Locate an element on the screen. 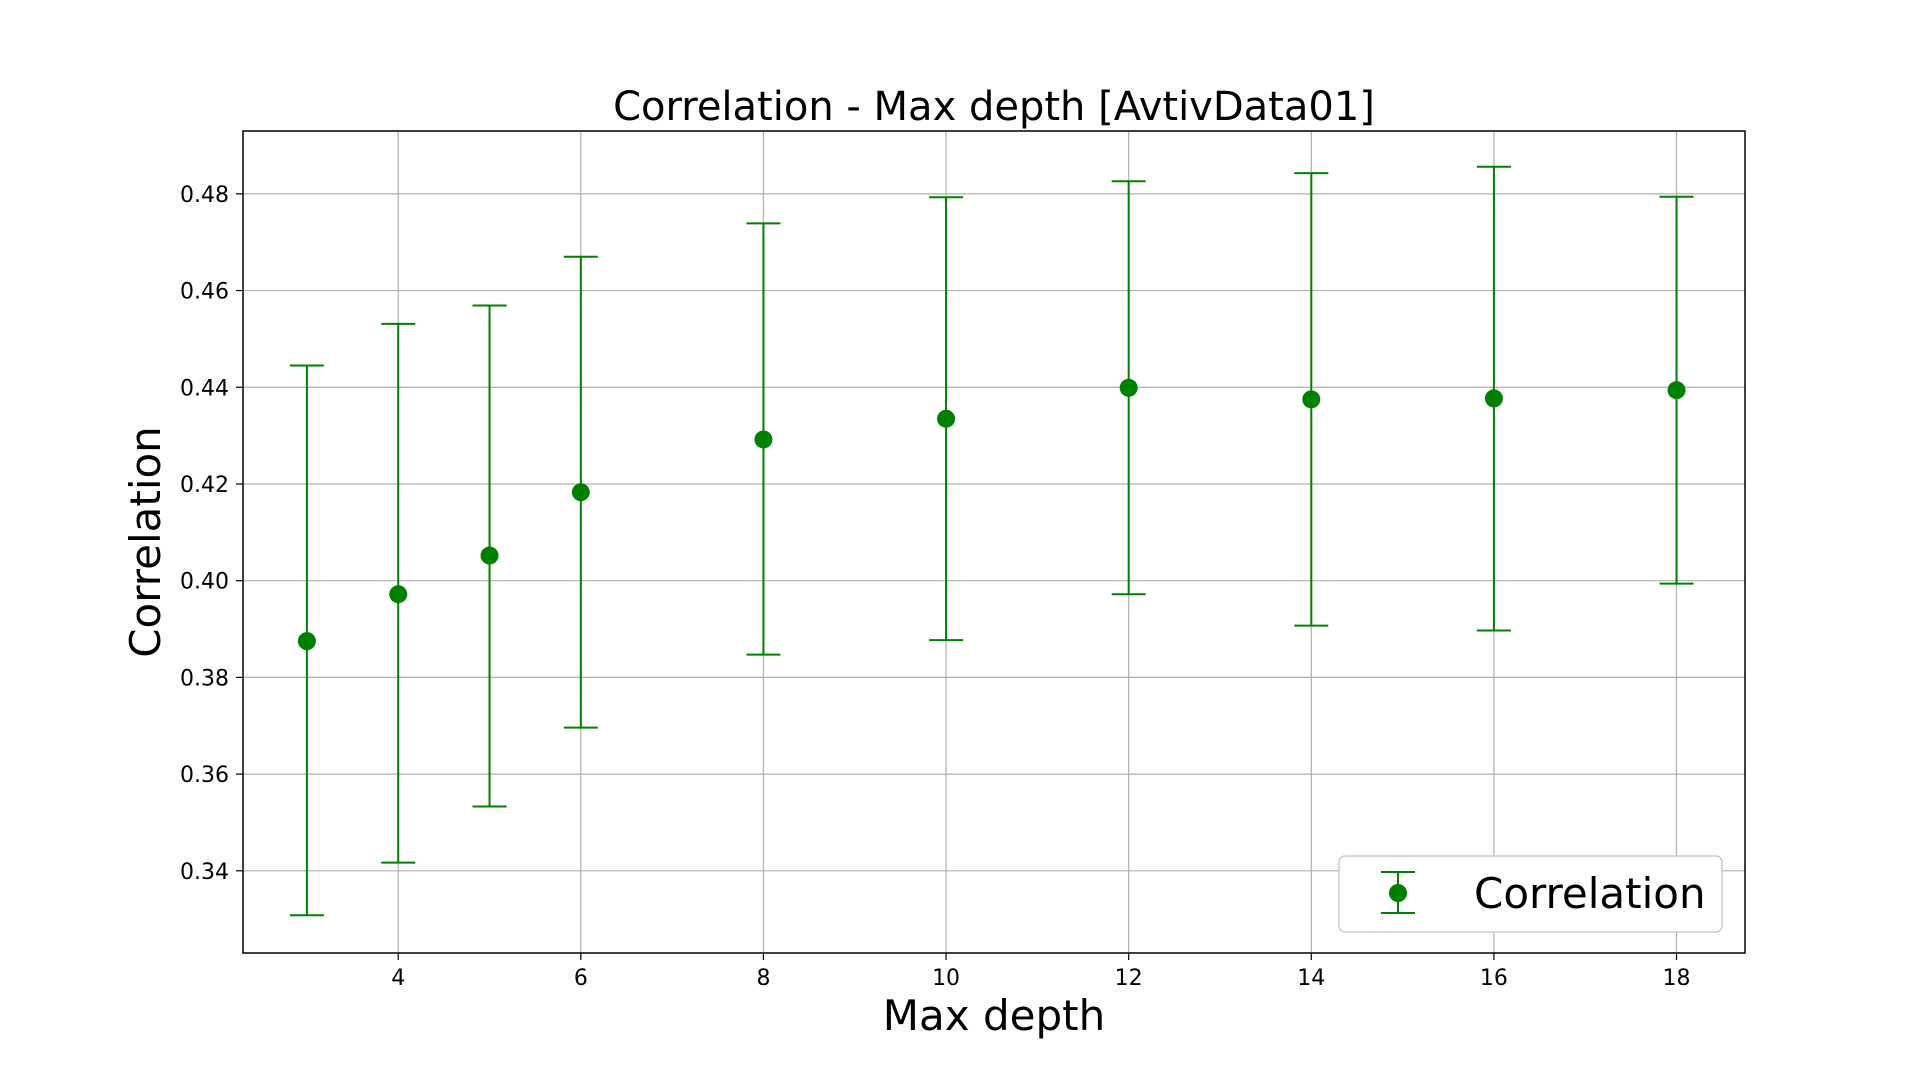 This screenshot has width=1920, height=1080. y-tick-label: 0.34 is located at coordinates (204, 872).